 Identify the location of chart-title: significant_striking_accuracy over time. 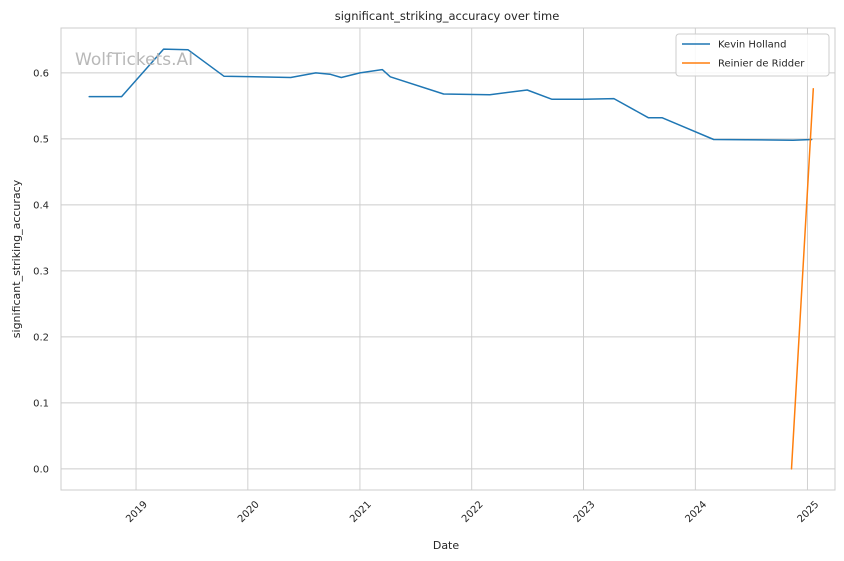
(447, 16).